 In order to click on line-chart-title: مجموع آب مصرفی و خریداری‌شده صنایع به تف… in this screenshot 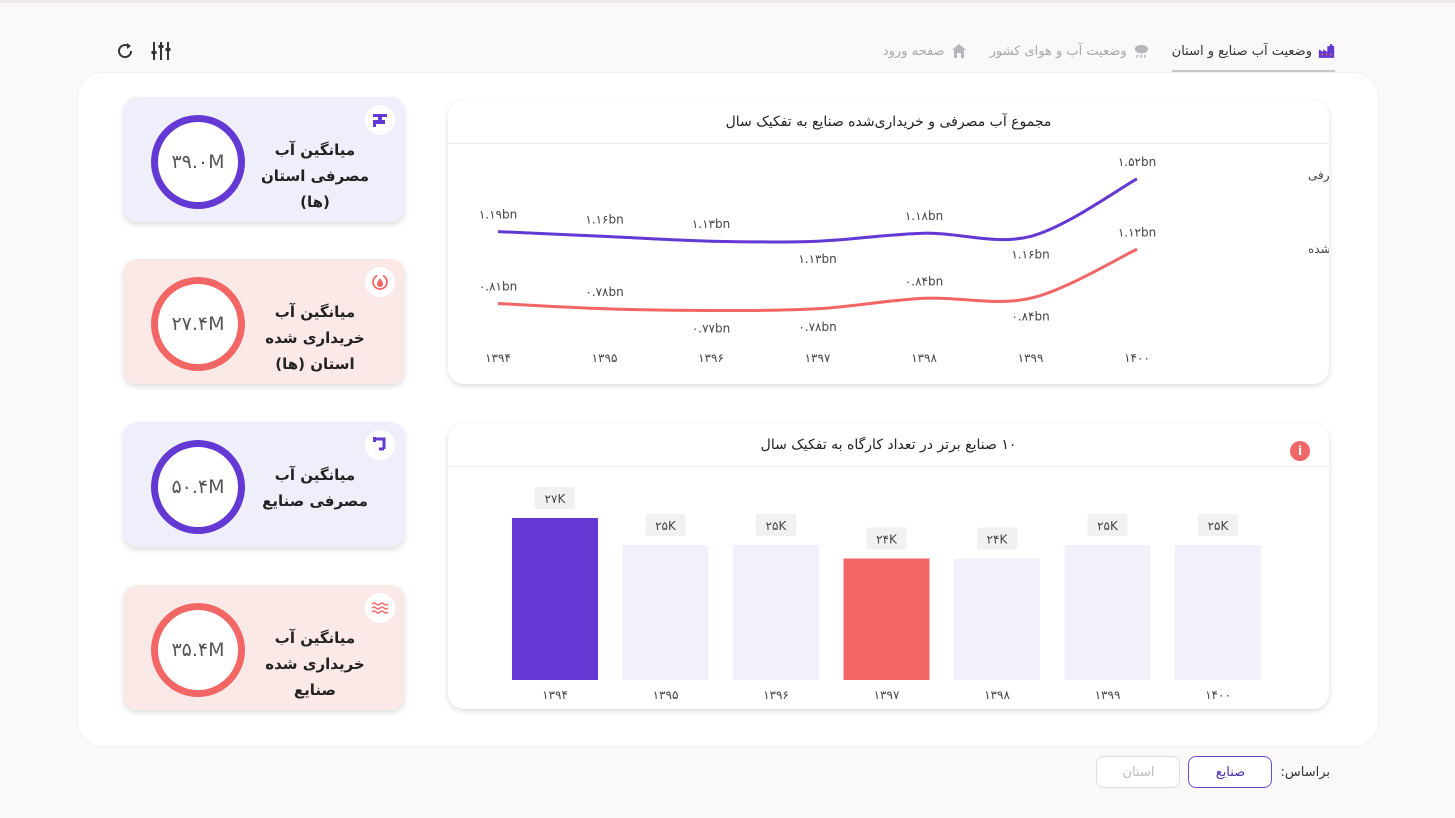, I will do `click(888, 122)`.